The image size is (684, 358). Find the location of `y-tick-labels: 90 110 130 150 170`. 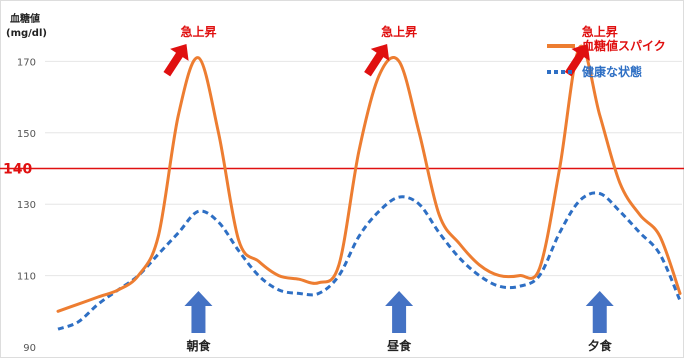

y-tick-labels: 90 110 130 150 170 is located at coordinates (26, 205).